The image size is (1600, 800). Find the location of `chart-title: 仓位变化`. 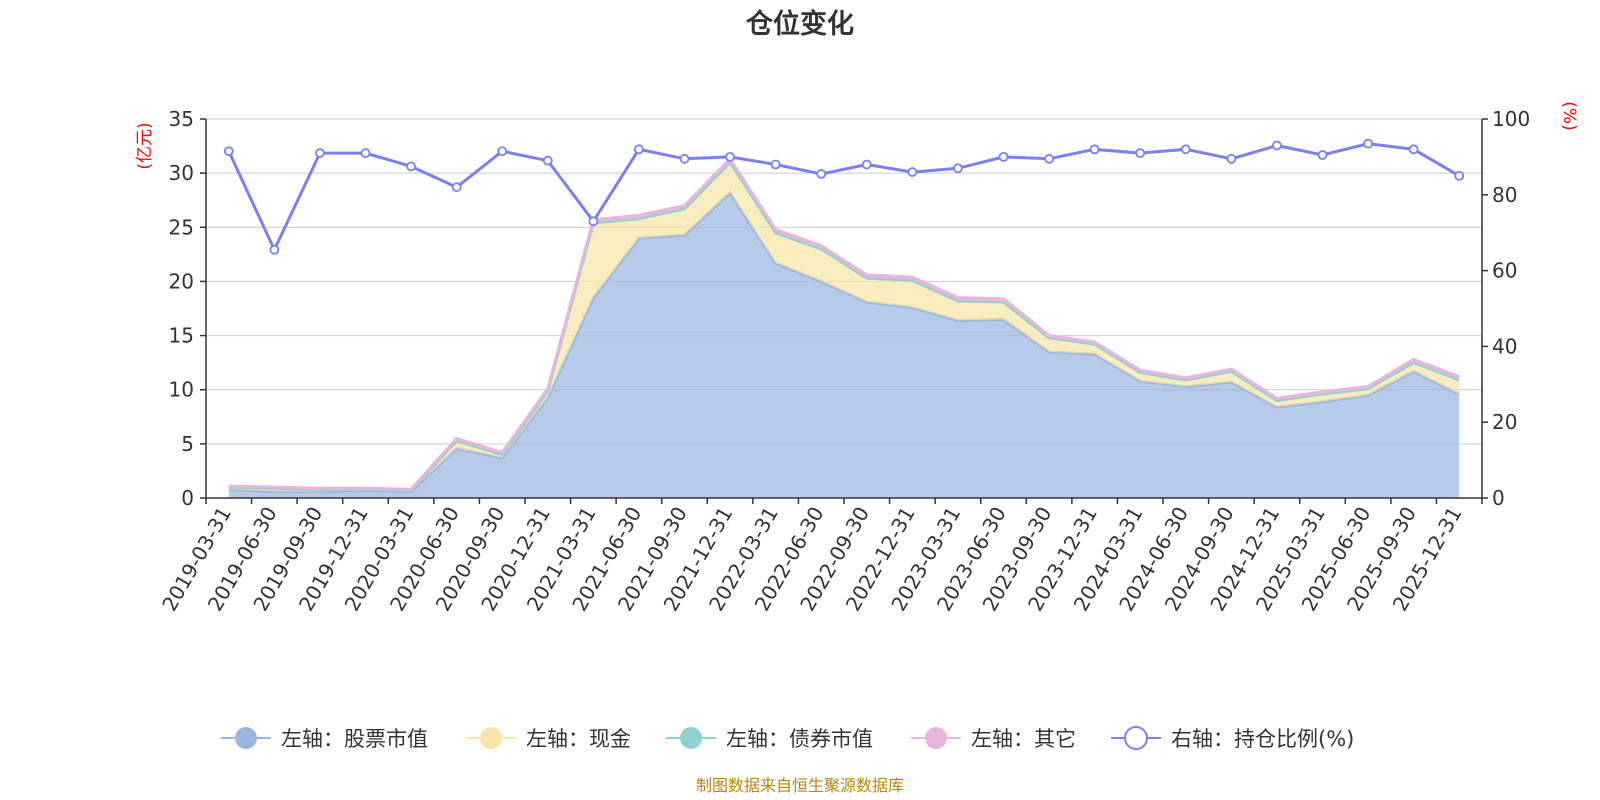

chart-title: 仓位变化 is located at coordinates (799, 24).